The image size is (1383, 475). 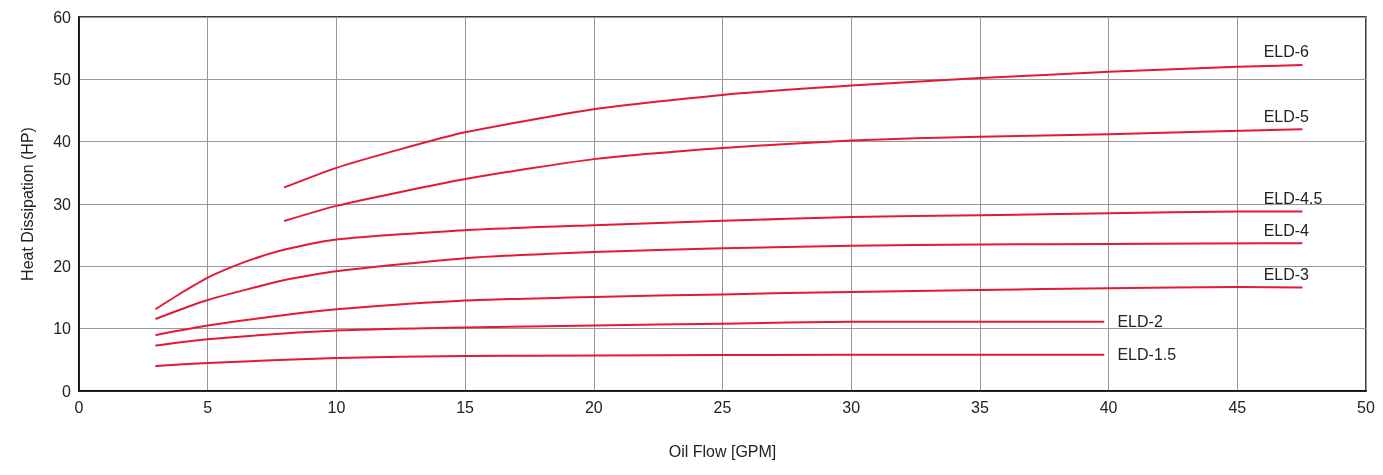 I want to click on x-tick-label: 5, so click(x=208, y=407).